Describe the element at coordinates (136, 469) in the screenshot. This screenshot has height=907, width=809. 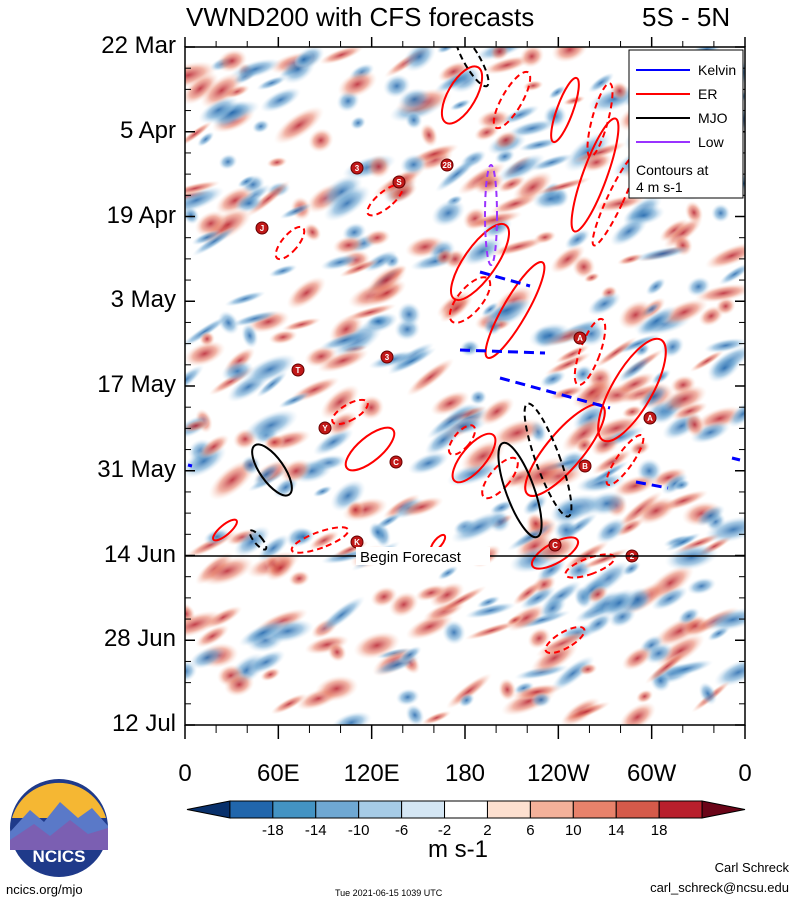
I see `y-tick-label: 31 May` at that location.